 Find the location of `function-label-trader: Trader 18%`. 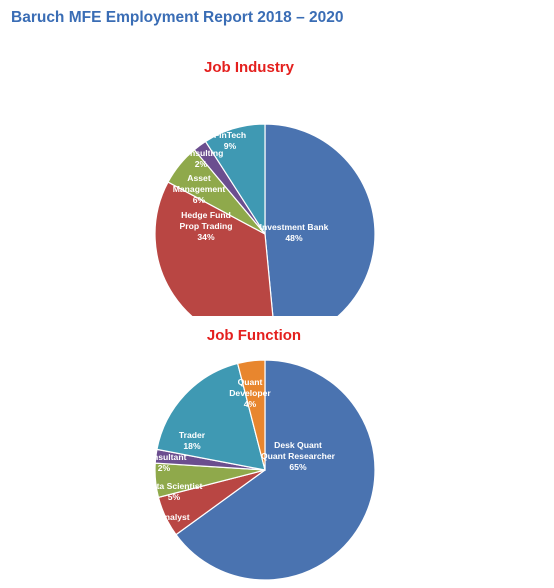

function-label-trader: Trader 18% is located at coordinates (192, 440).